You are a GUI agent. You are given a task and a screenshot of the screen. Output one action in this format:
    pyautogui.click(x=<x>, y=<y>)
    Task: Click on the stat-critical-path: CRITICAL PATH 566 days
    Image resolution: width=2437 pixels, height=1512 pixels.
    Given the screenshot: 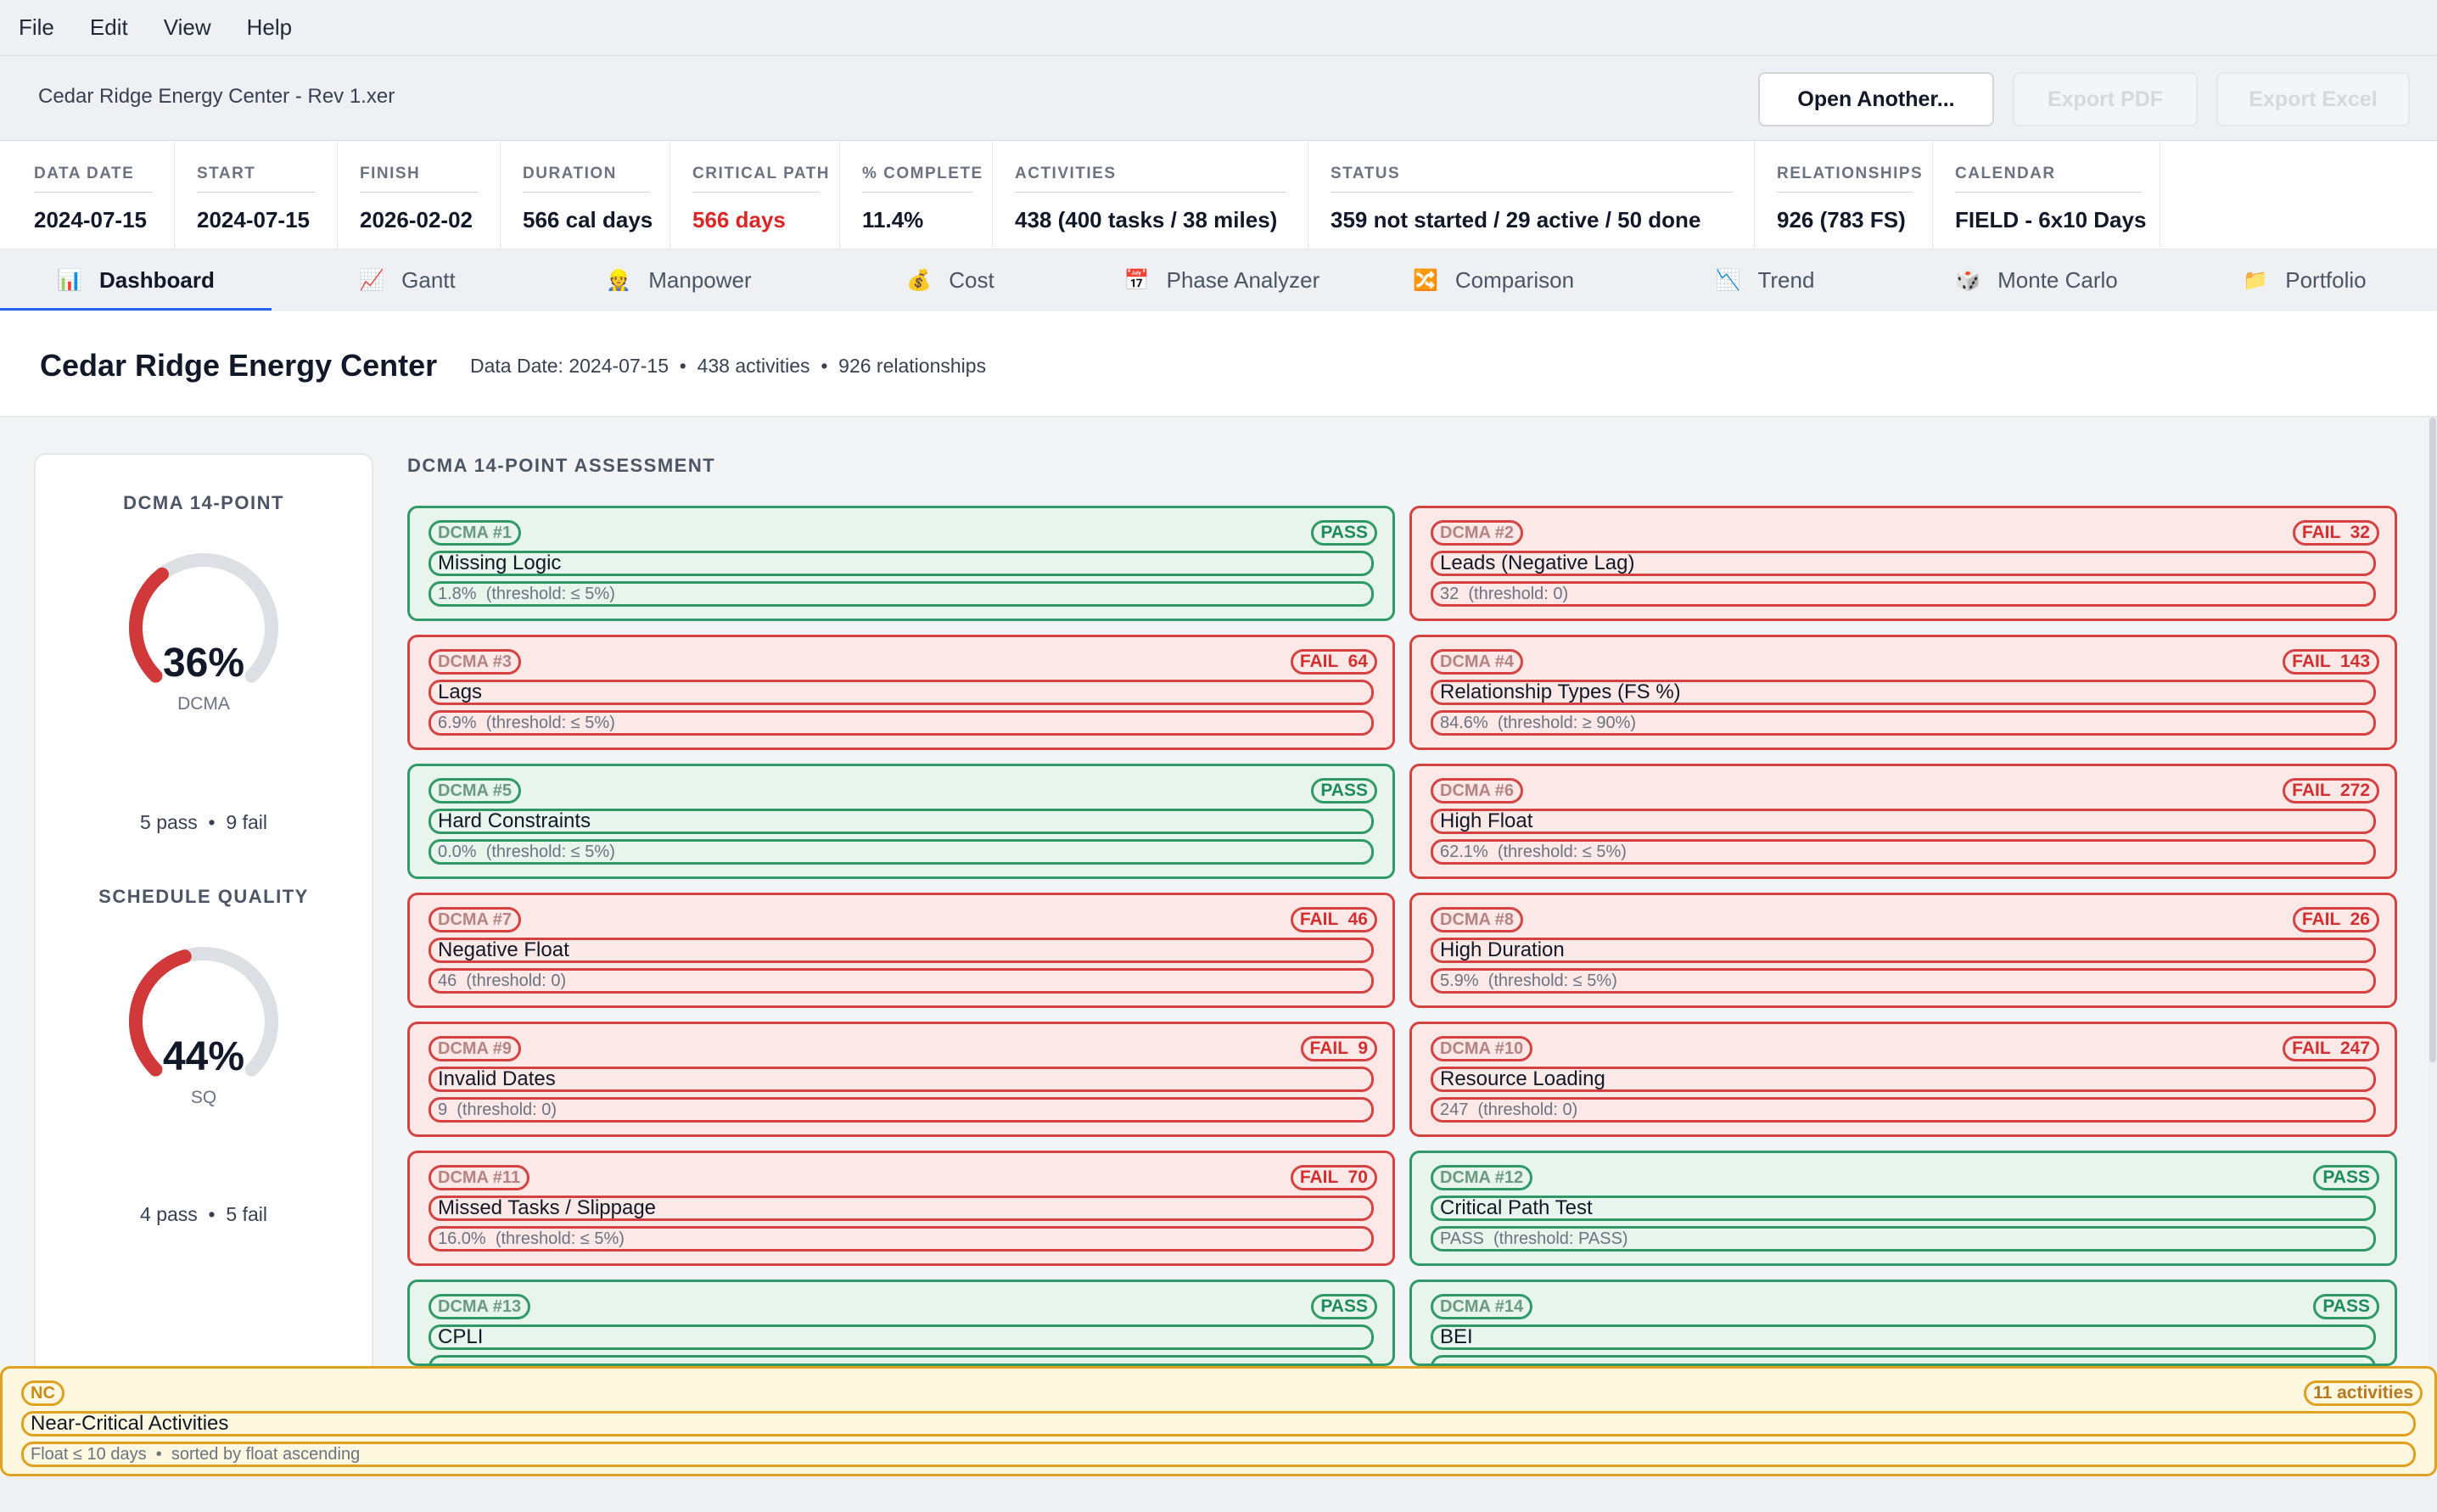 What is the action you would take?
    pyautogui.click(x=755, y=195)
    